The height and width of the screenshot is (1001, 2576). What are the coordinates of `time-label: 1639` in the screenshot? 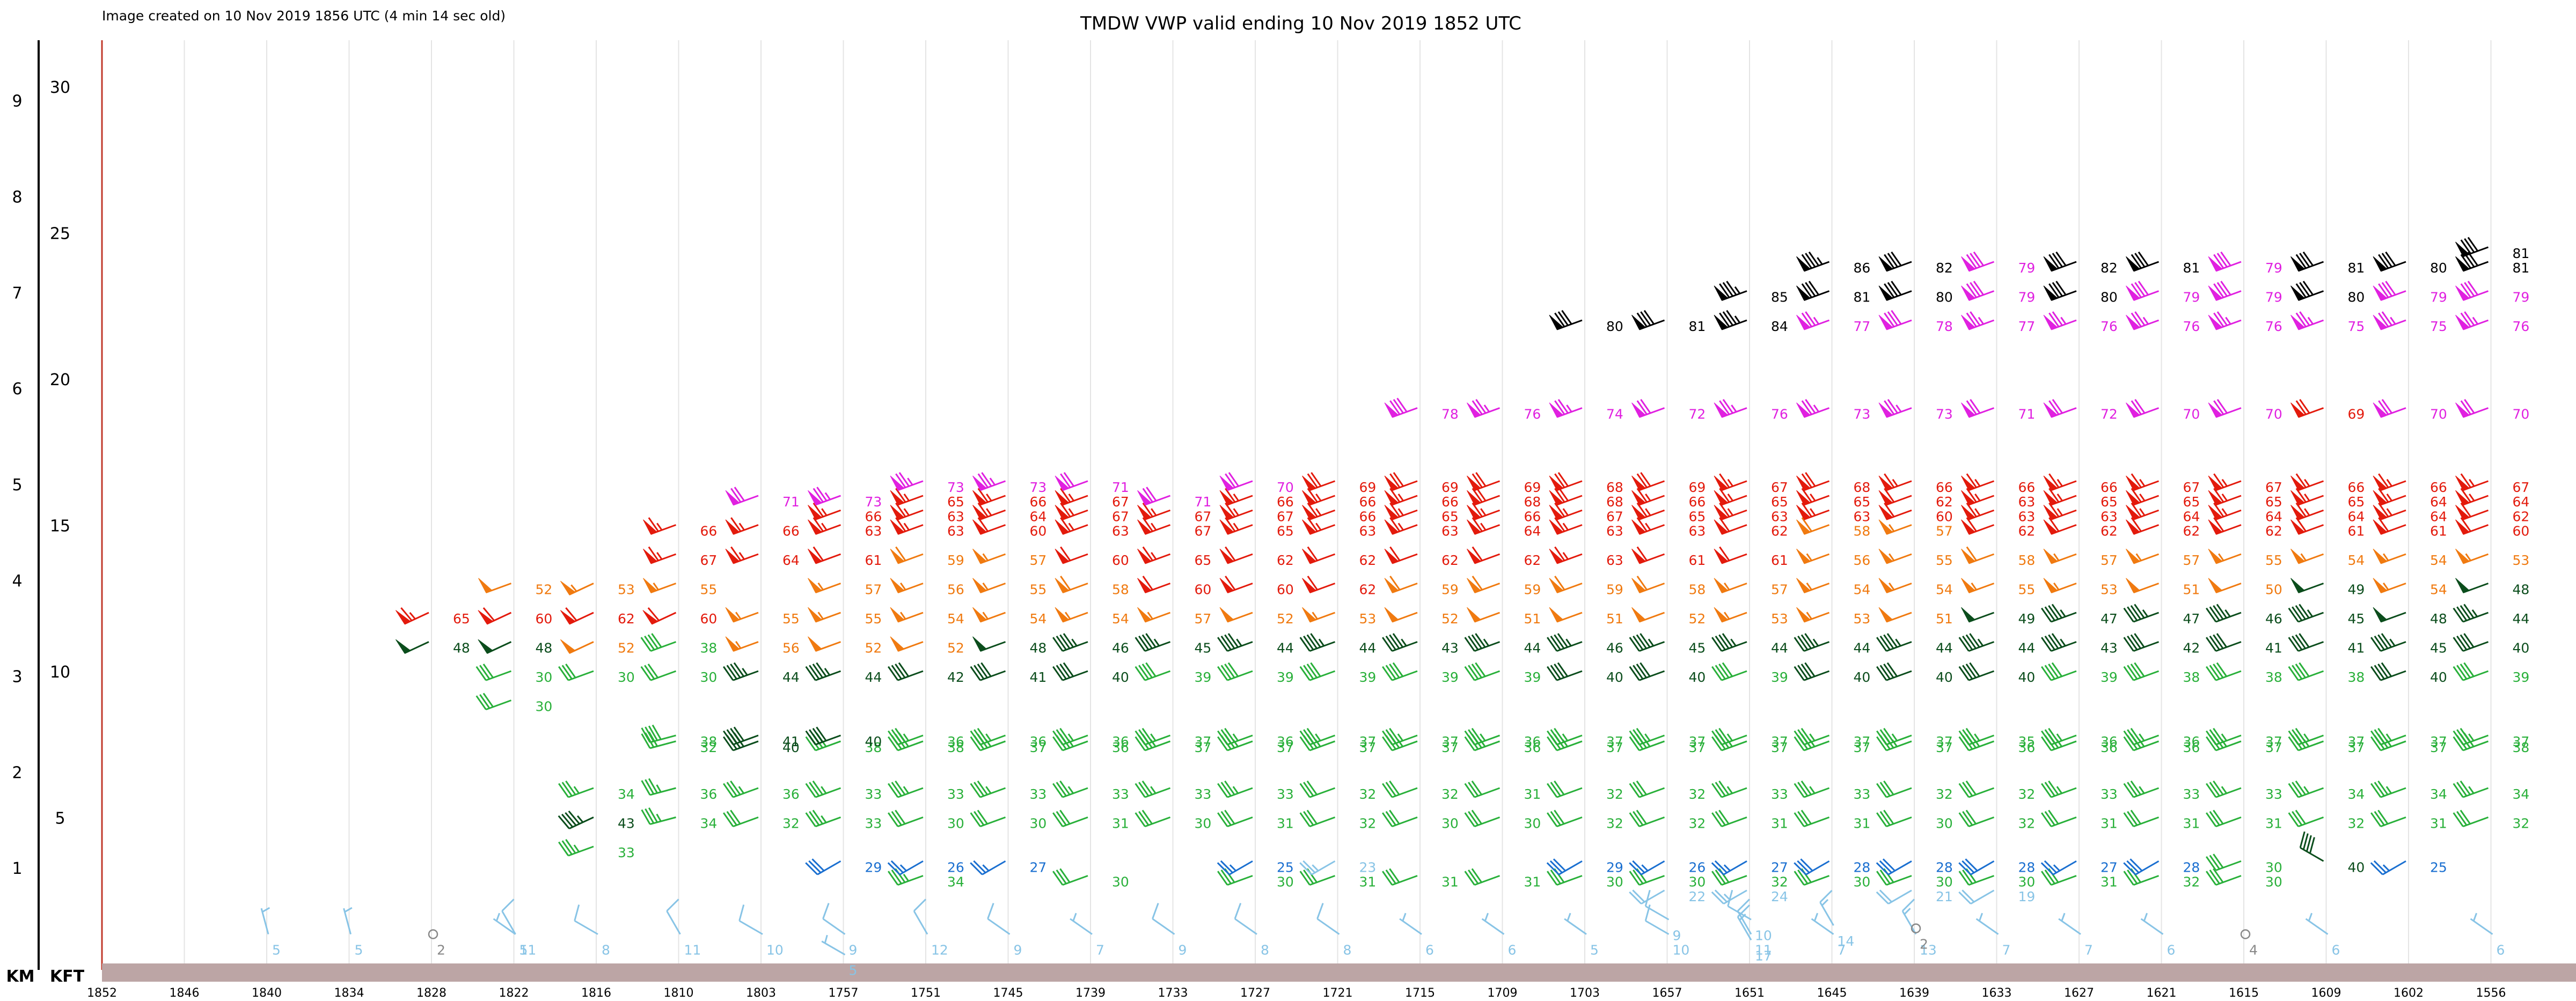 It's located at (1914, 993).